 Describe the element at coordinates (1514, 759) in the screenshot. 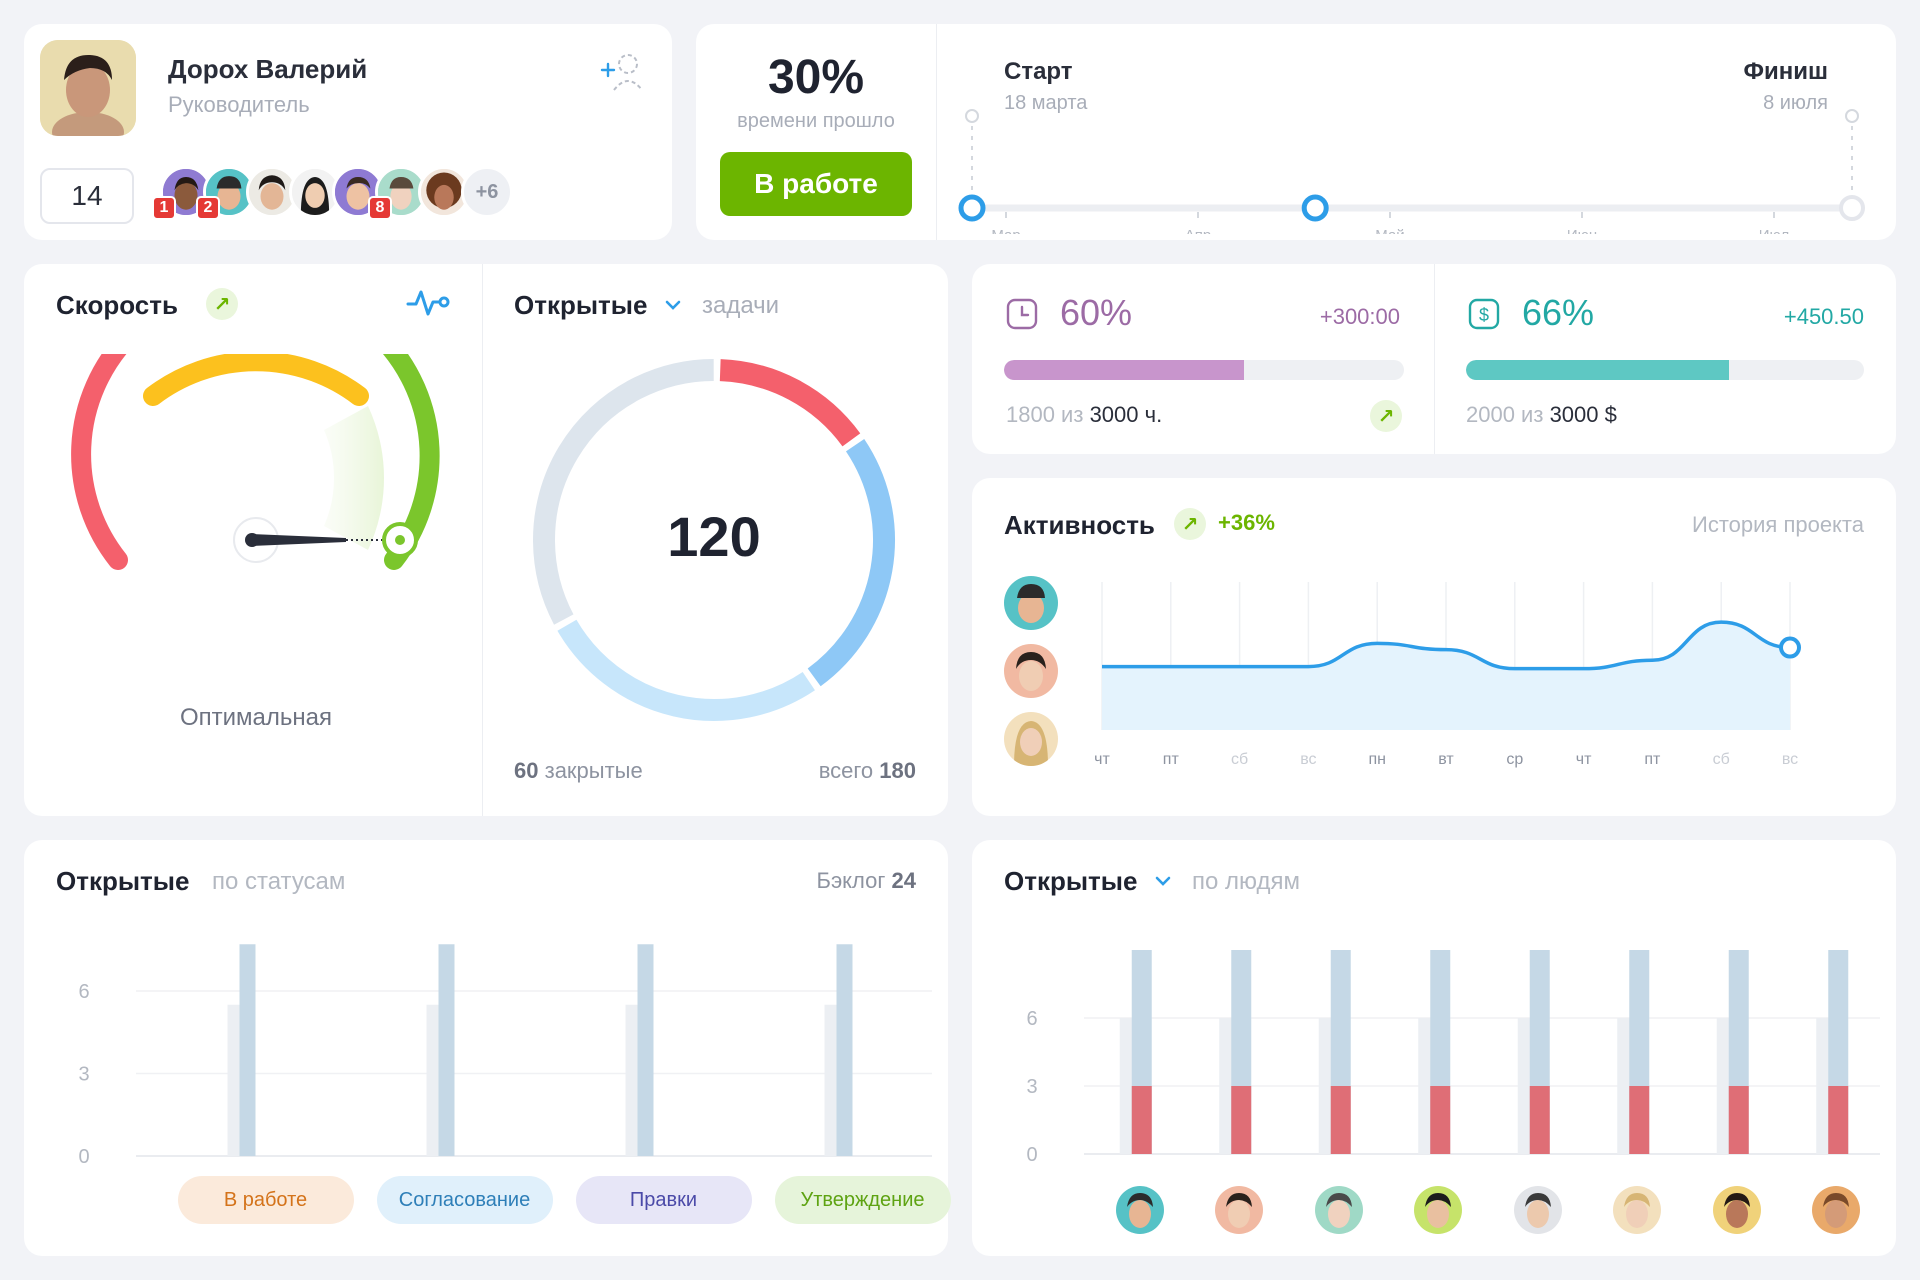

I see `activity-day-label: ср` at that location.